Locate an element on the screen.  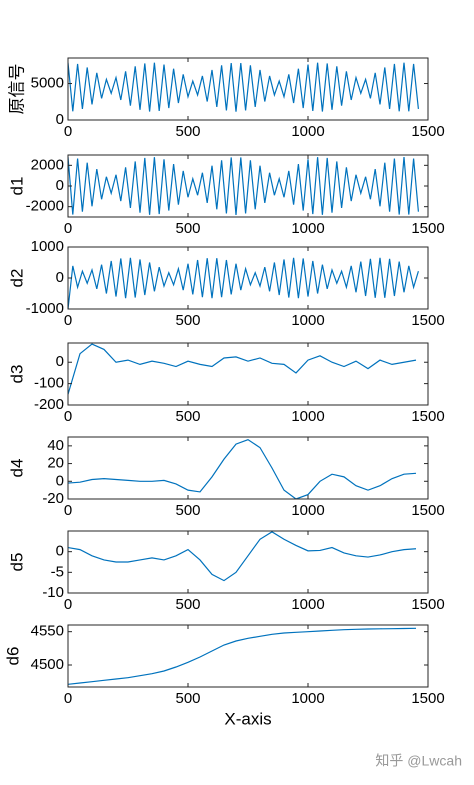
watermark: 知乎 @Lwcah is located at coordinates (418, 761).